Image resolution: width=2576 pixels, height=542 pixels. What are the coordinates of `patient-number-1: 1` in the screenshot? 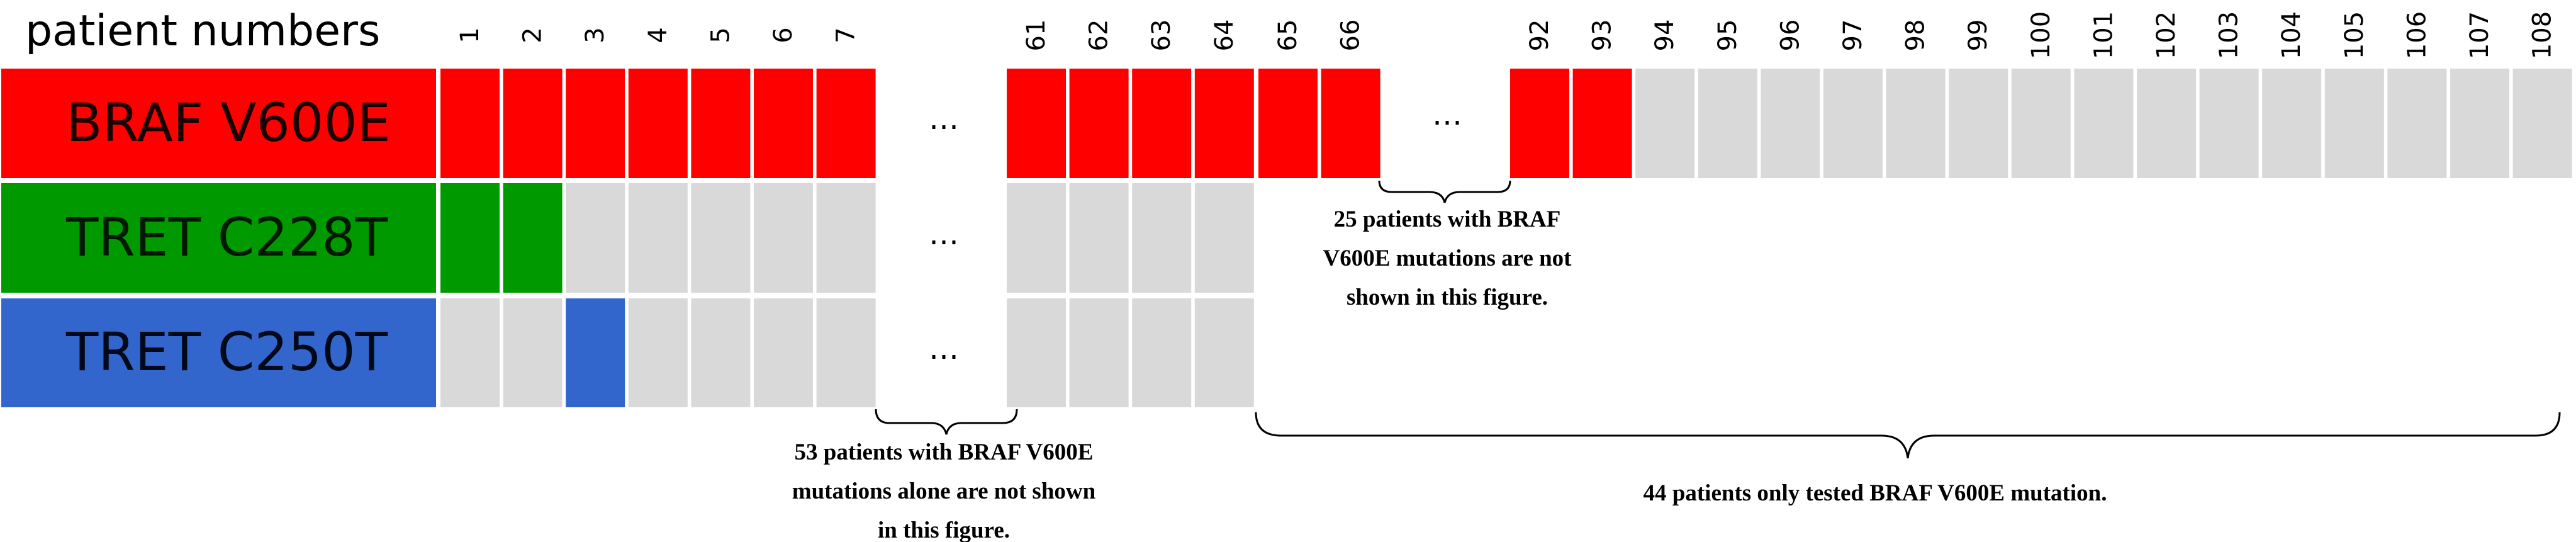 It's located at (470, 35).